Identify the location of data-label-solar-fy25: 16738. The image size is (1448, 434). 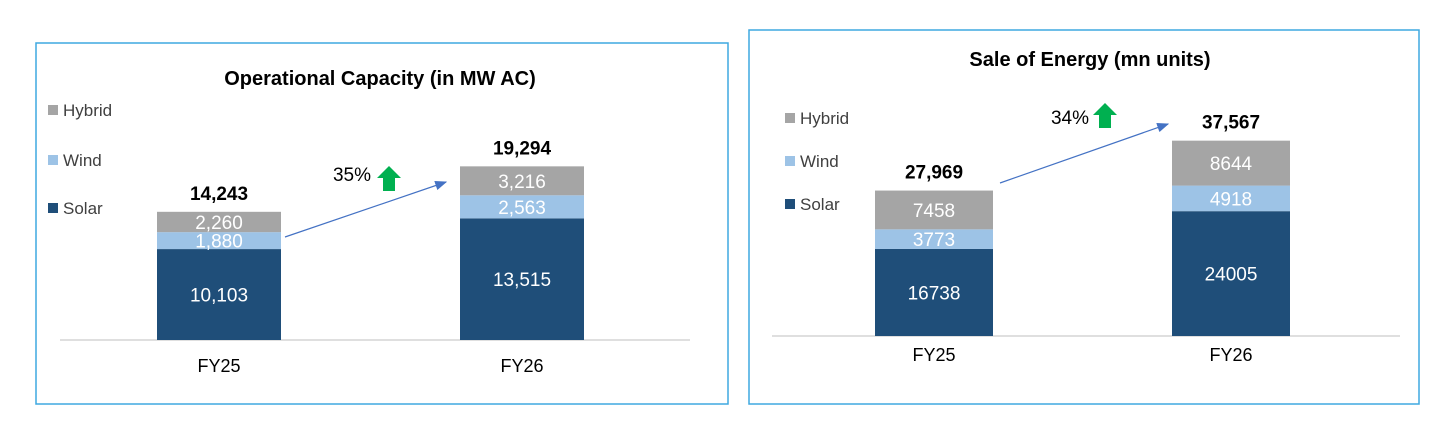
(934, 293).